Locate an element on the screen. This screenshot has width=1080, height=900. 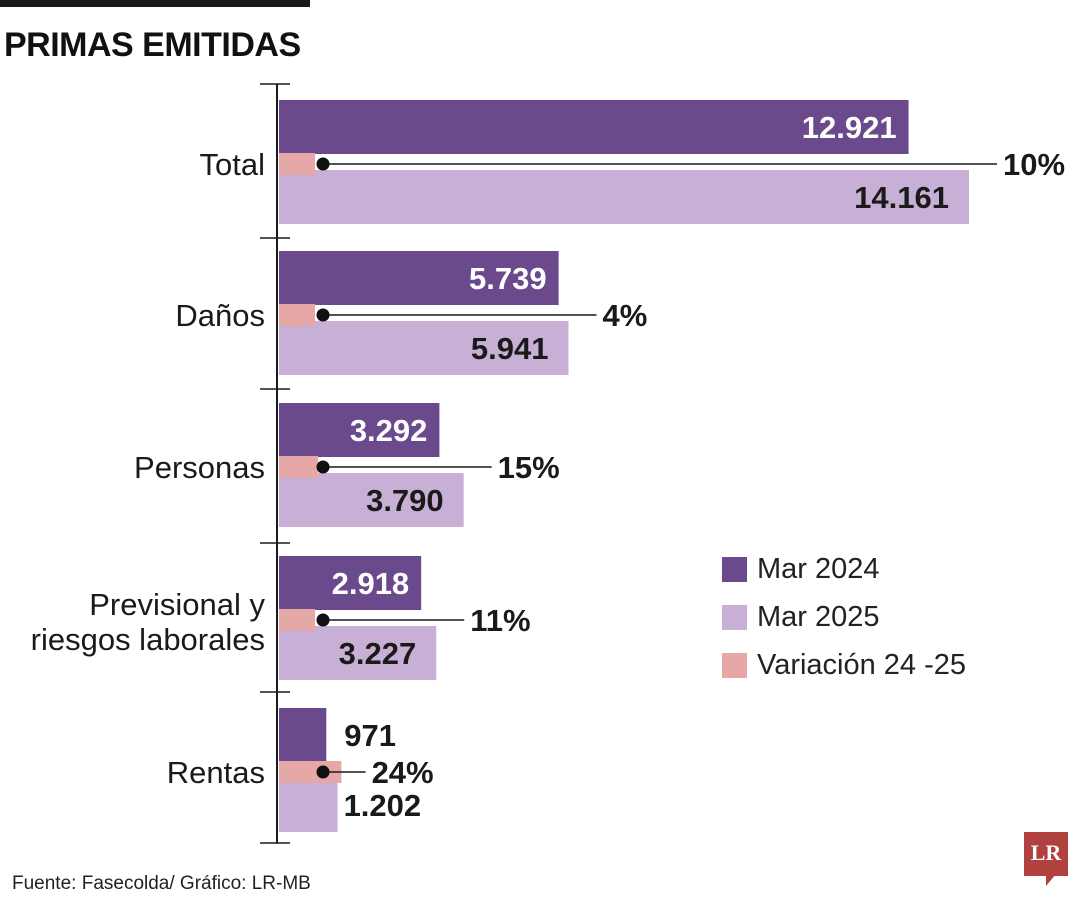
value-label-mar-2025: 3.790 is located at coordinates (405, 500).